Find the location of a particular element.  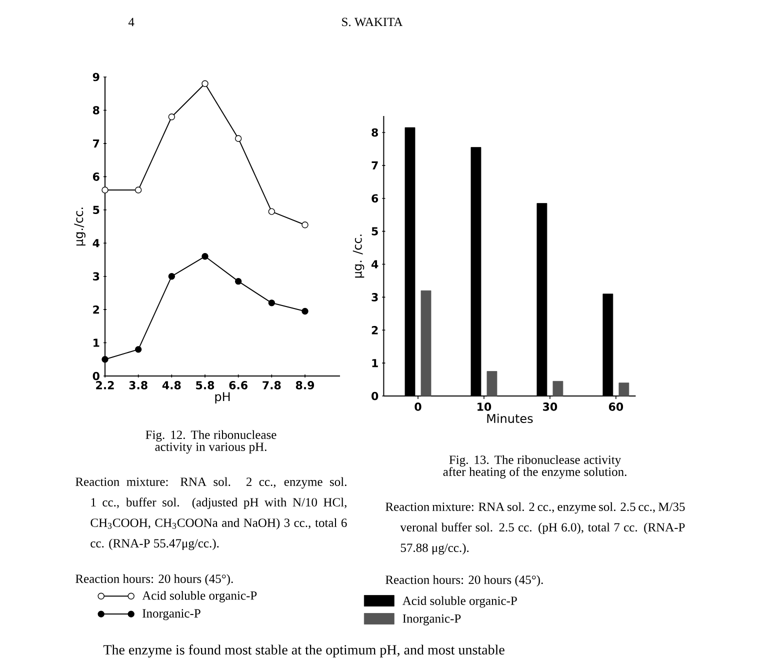

x-tick-label: 6.6 is located at coordinates (238, 385).